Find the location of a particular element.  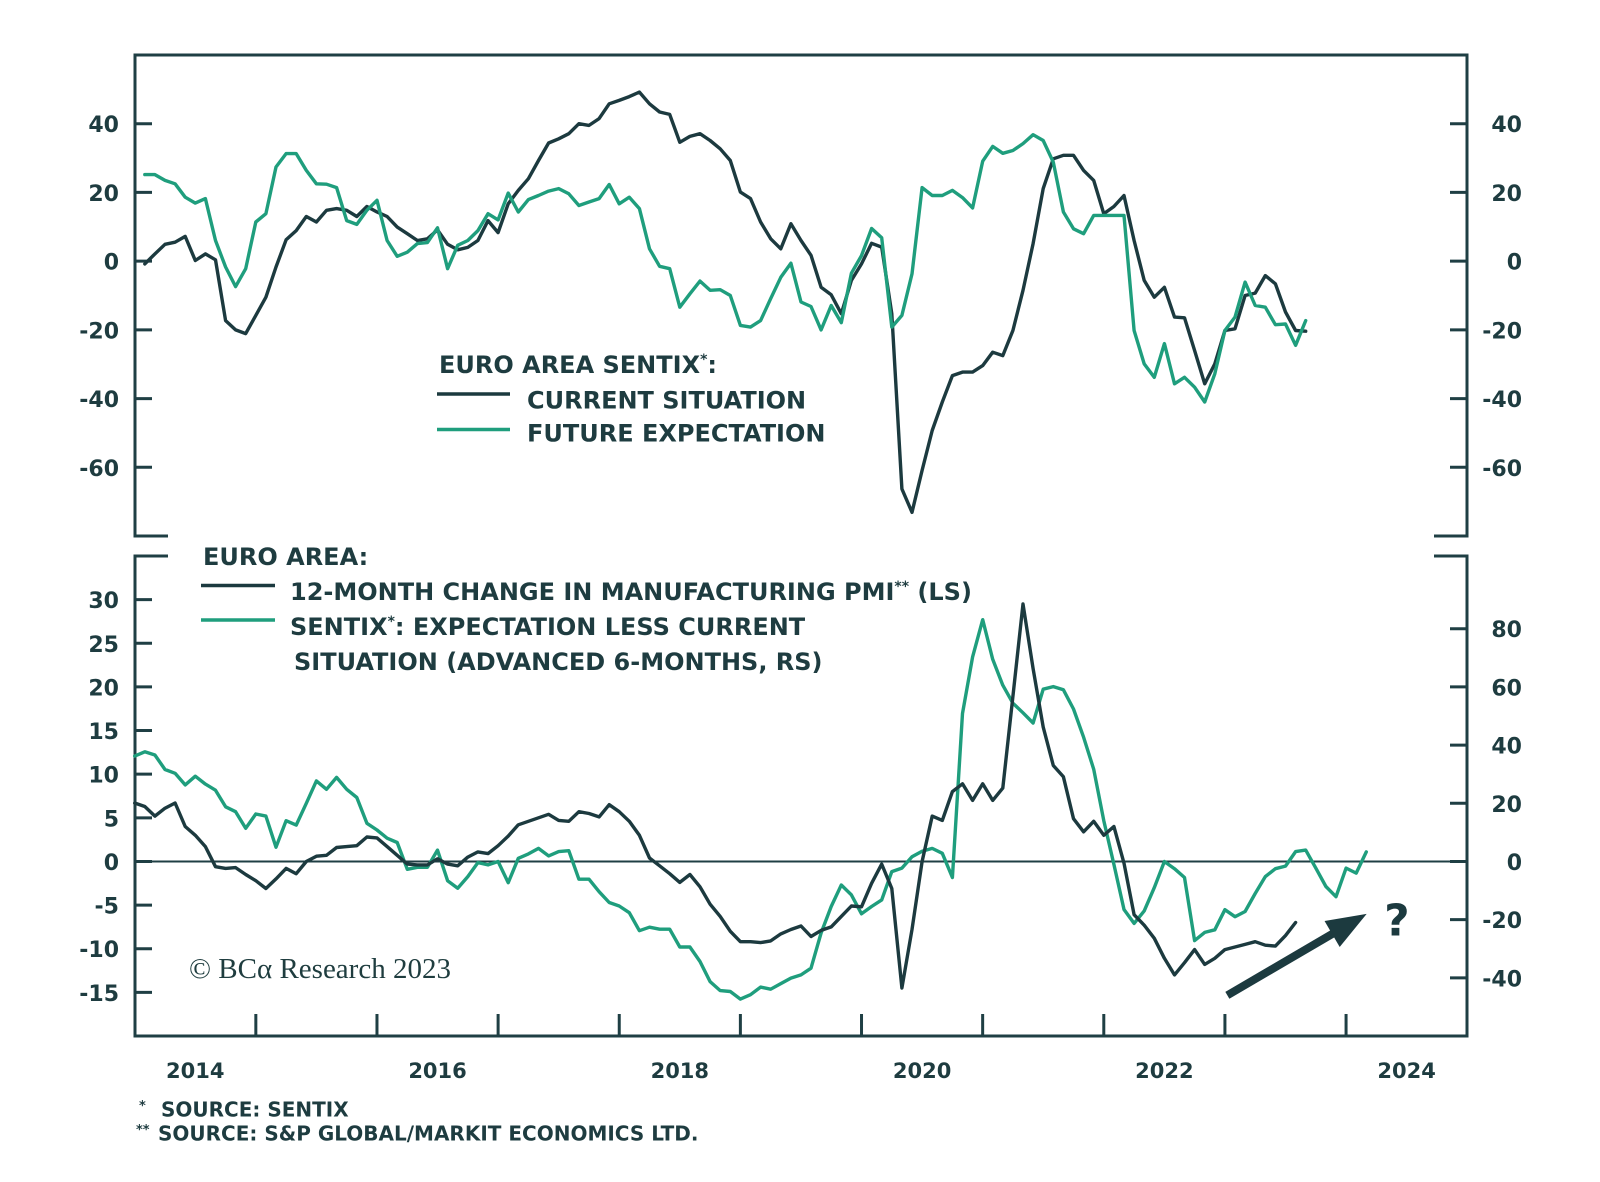

left-y-tick-label: -5 is located at coordinates (107, 907).